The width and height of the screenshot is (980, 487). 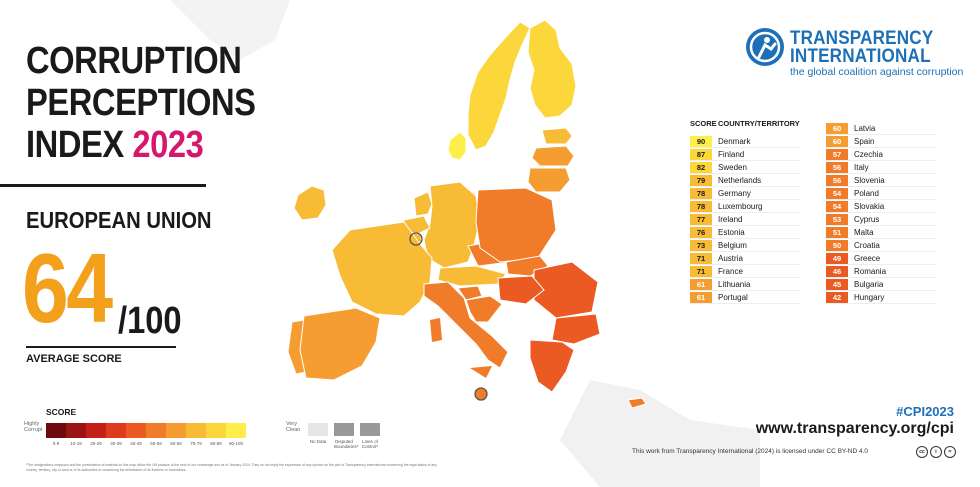 I want to click on ranking-row: 90 Denmark, so click(x=745, y=141).